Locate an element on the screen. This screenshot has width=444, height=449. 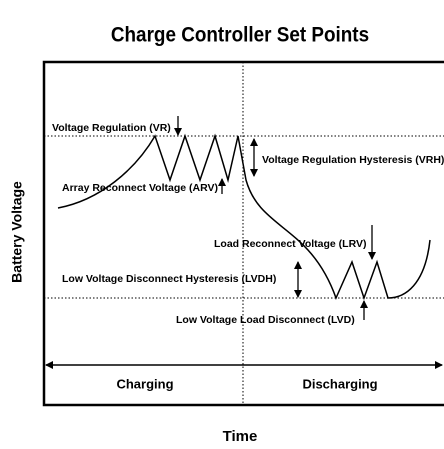
x-axis-label: Time is located at coordinates (240, 436).